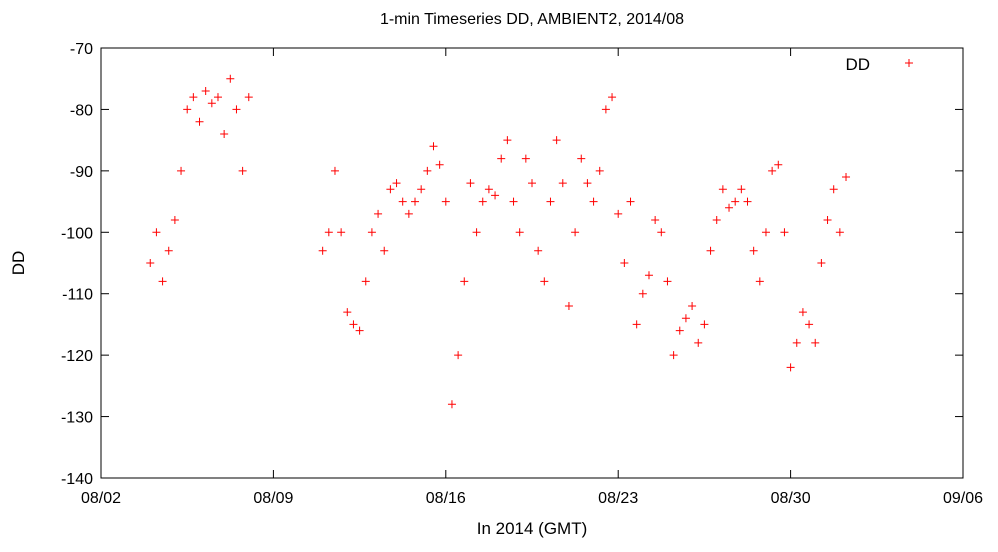 This screenshot has height=552, width=998. I want to click on y-tick-label: -100, so click(77, 233).